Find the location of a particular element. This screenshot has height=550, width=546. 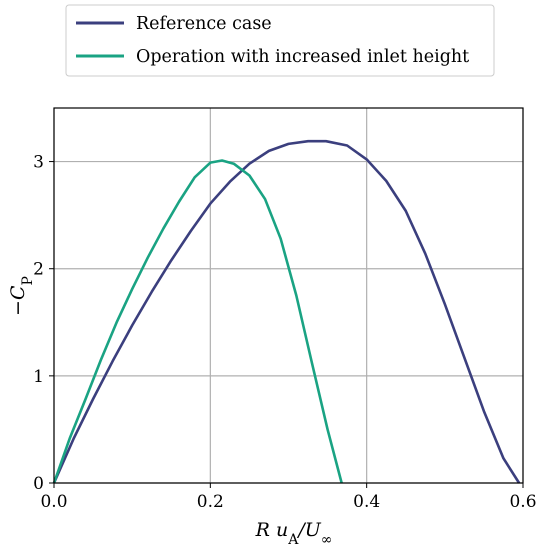

y-ticks: 0 1 2 3 is located at coordinates (43, 323).